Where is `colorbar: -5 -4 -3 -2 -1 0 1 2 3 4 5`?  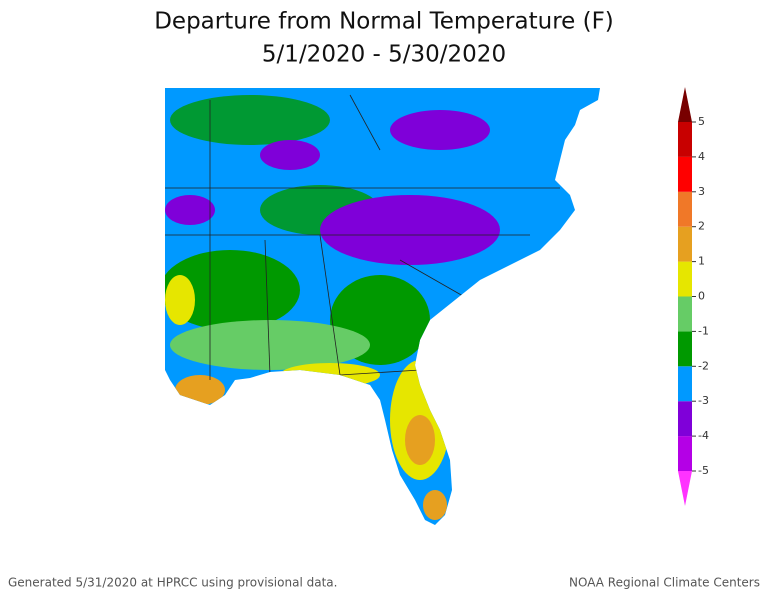
colorbar: -5 -4 -3 -2 -1 0 1 2 3 4 5 is located at coordinates (693, 296).